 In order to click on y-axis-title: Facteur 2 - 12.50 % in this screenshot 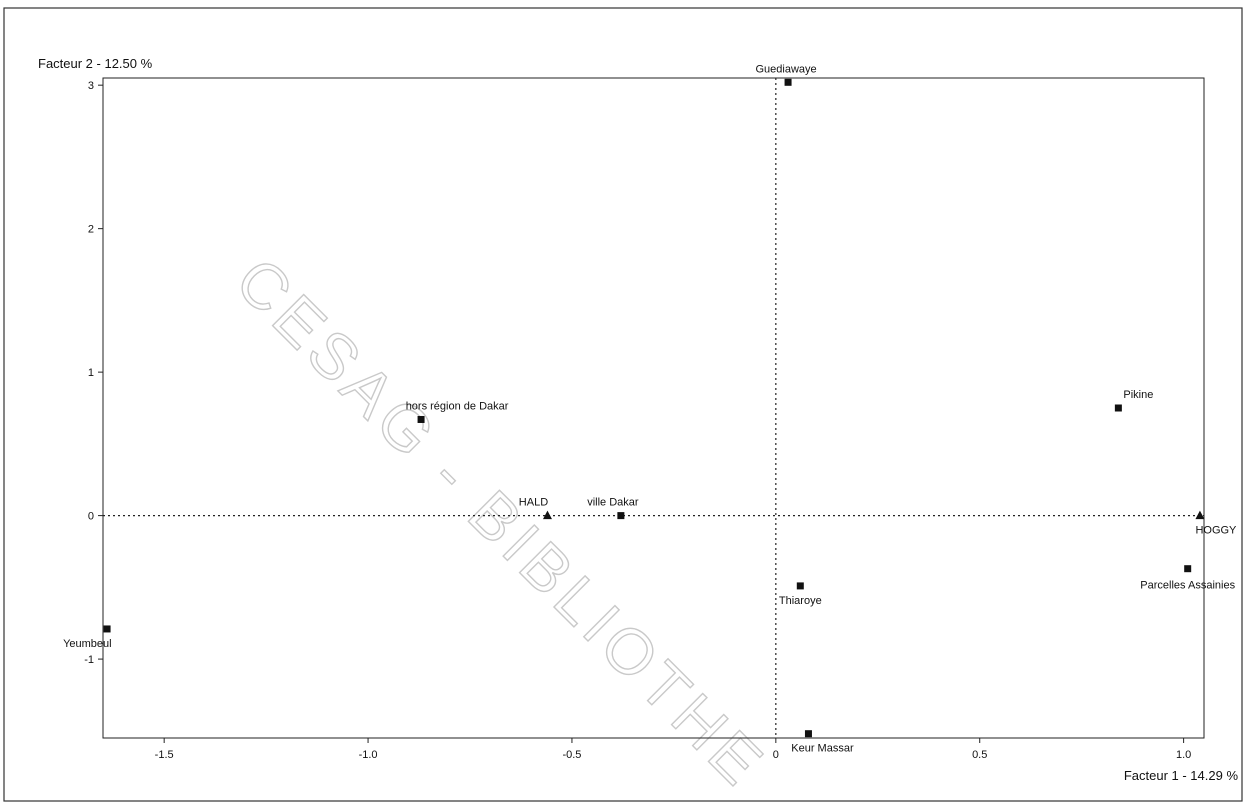, I will do `click(95, 63)`.